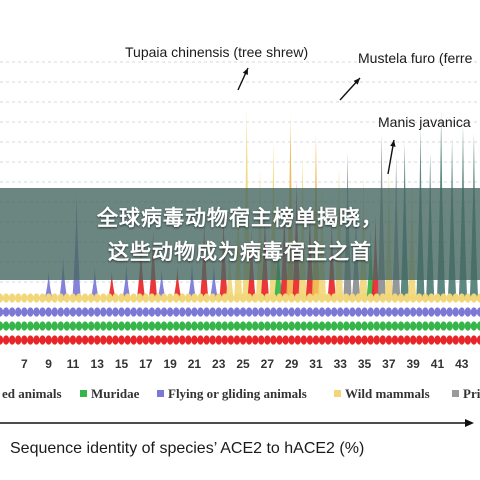 The image size is (480, 480). Describe the element at coordinates (341, 364) in the screenshot. I see `x-tick-33: 33` at that location.